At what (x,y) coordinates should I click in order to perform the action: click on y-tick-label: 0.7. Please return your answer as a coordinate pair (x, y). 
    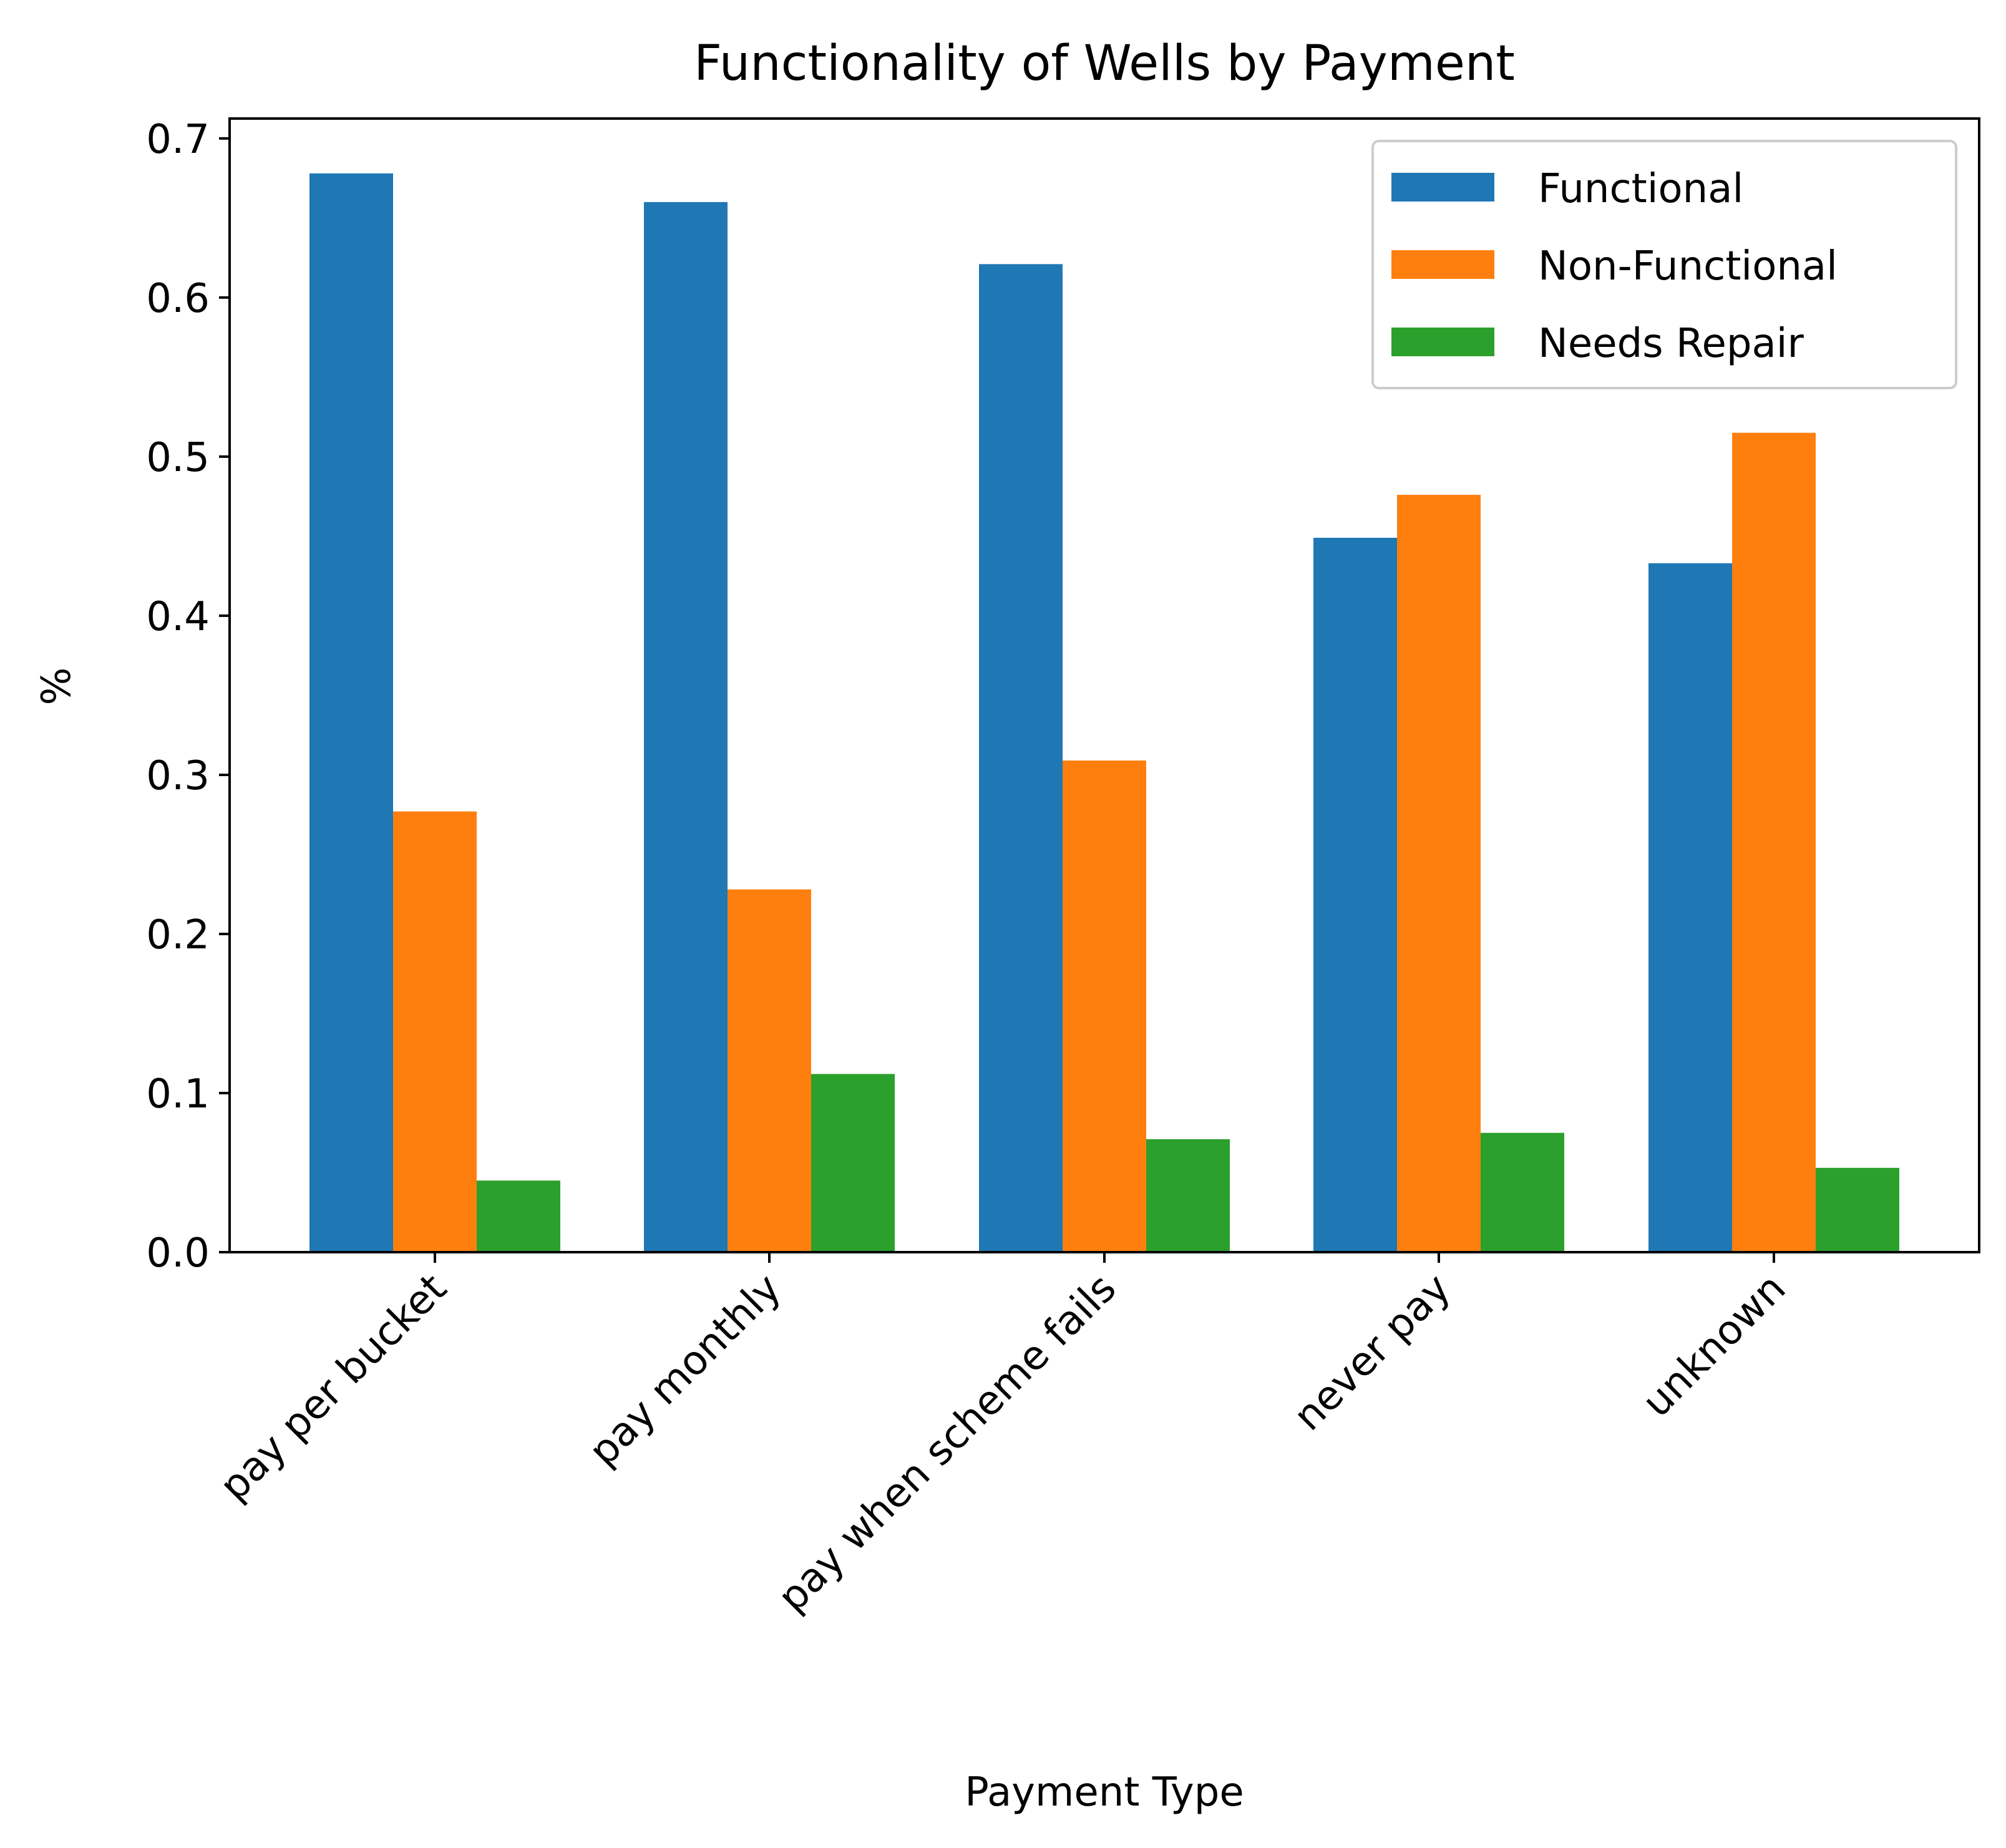
    Looking at the image, I should click on (178, 140).